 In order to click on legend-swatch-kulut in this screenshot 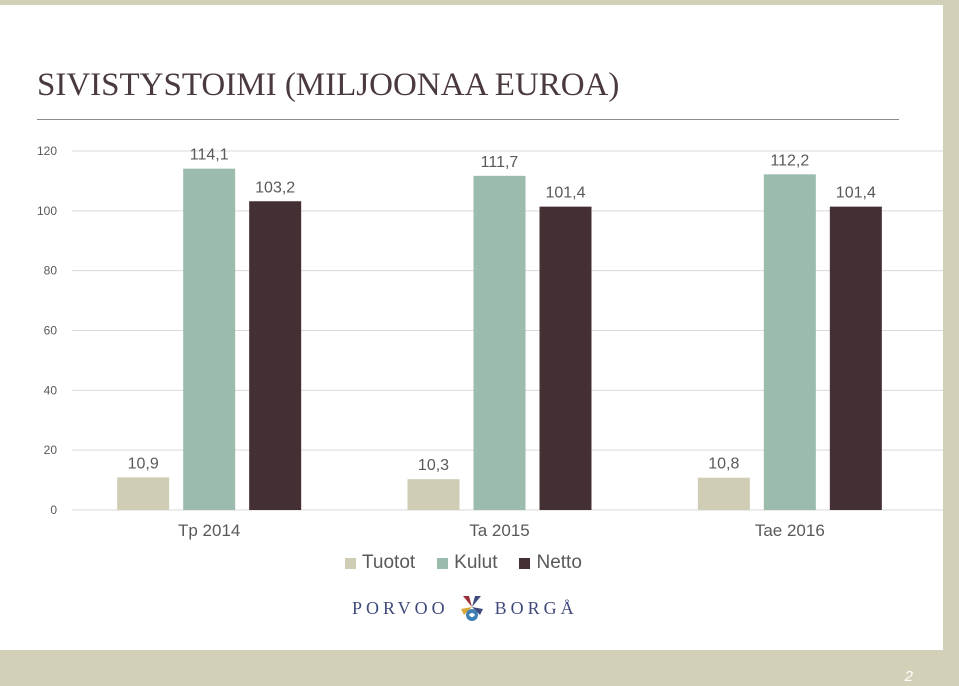, I will do `click(443, 563)`.